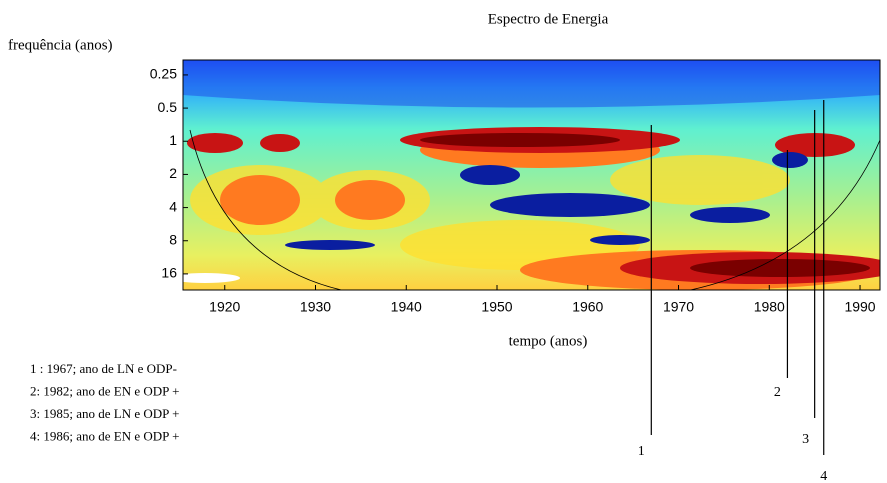 The image size is (887, 483). What do you see at coordinates (104, 413) in the screenshot?
I see `legend-text: 3: 1985; ano de LN e ODP +` at bounding box center [104, 413].